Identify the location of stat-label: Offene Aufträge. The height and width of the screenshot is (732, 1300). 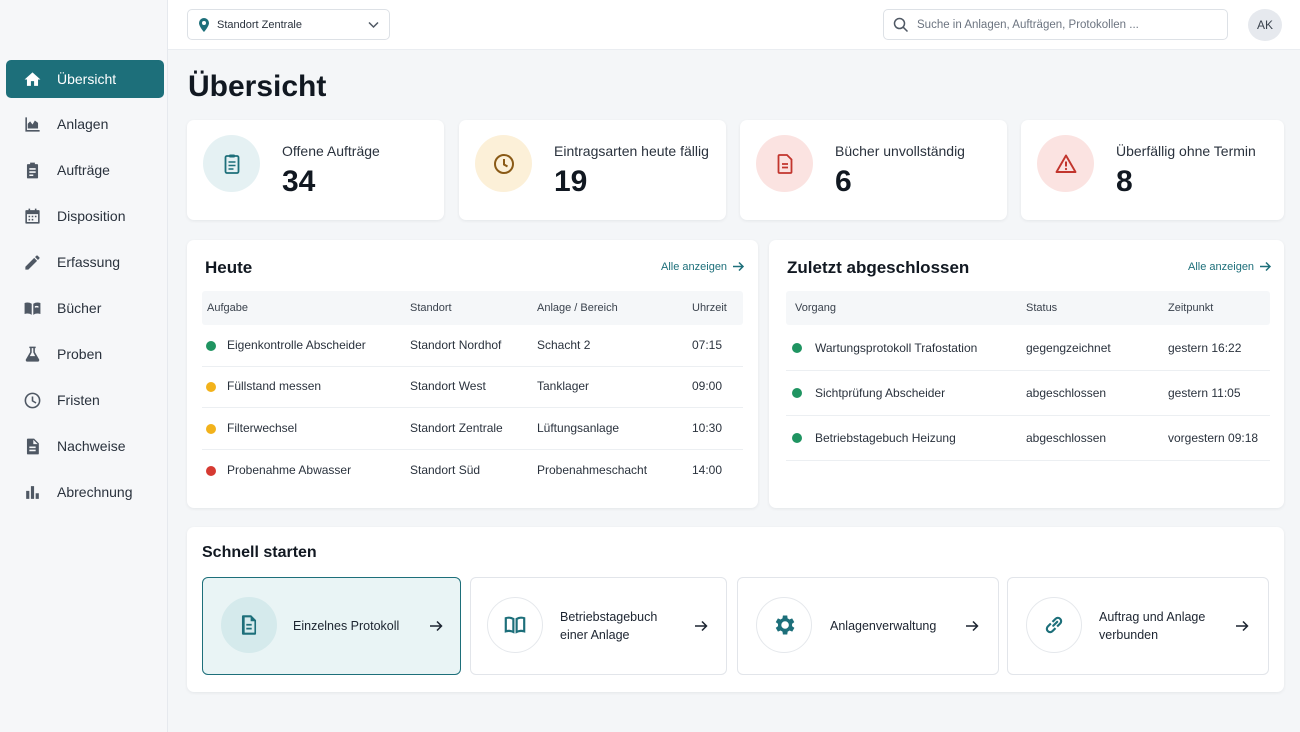
(331, 151).